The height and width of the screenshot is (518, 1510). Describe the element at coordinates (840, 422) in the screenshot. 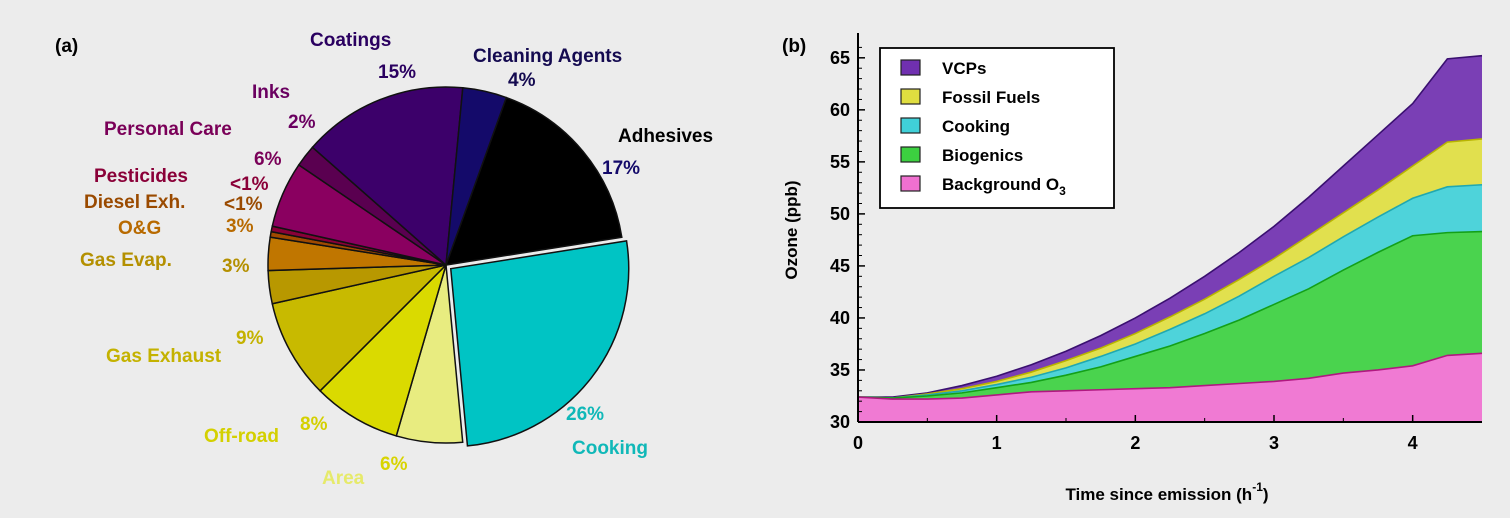

I see `y-tick-label: 30` at that location.